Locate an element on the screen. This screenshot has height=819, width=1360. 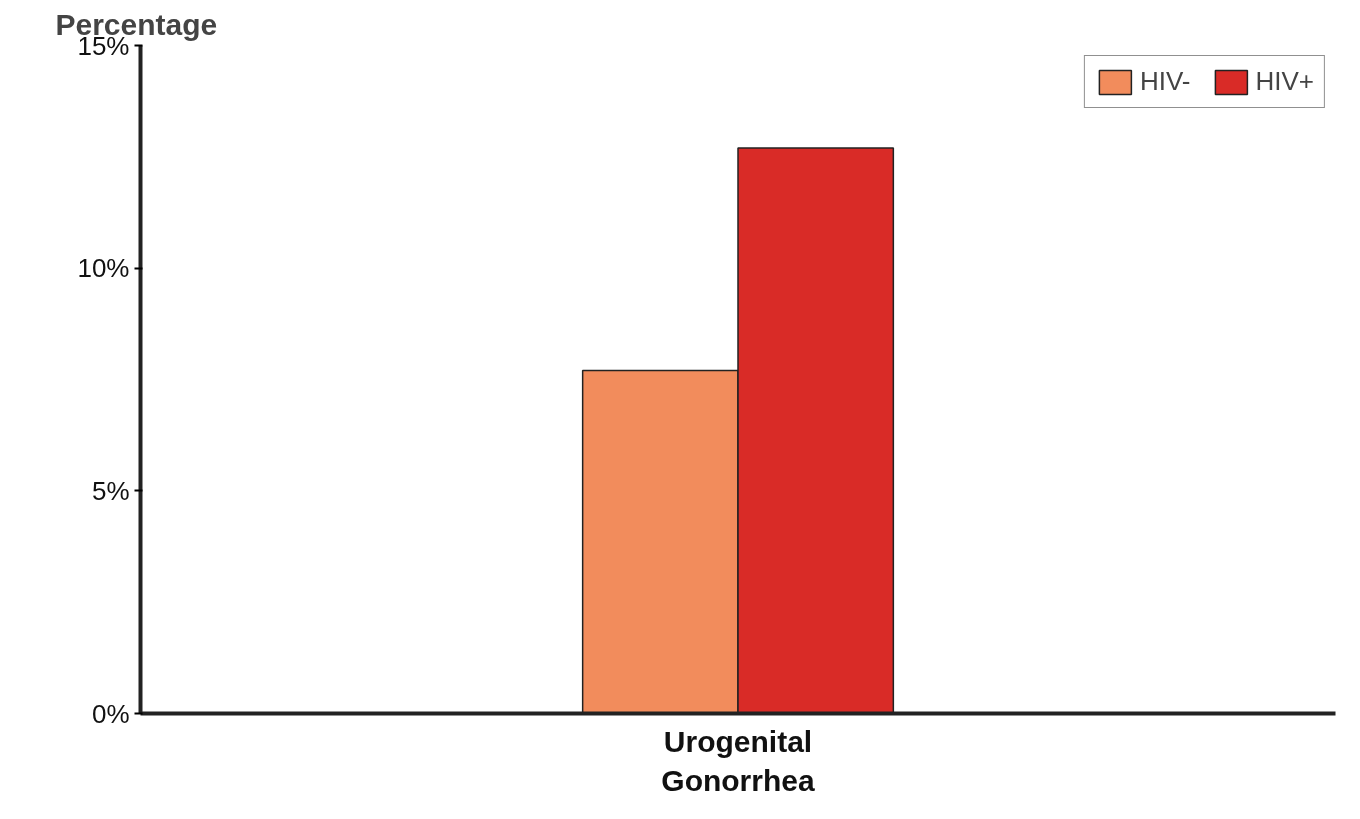
y-tick-label: 0% is located at coordinates (110, 713).